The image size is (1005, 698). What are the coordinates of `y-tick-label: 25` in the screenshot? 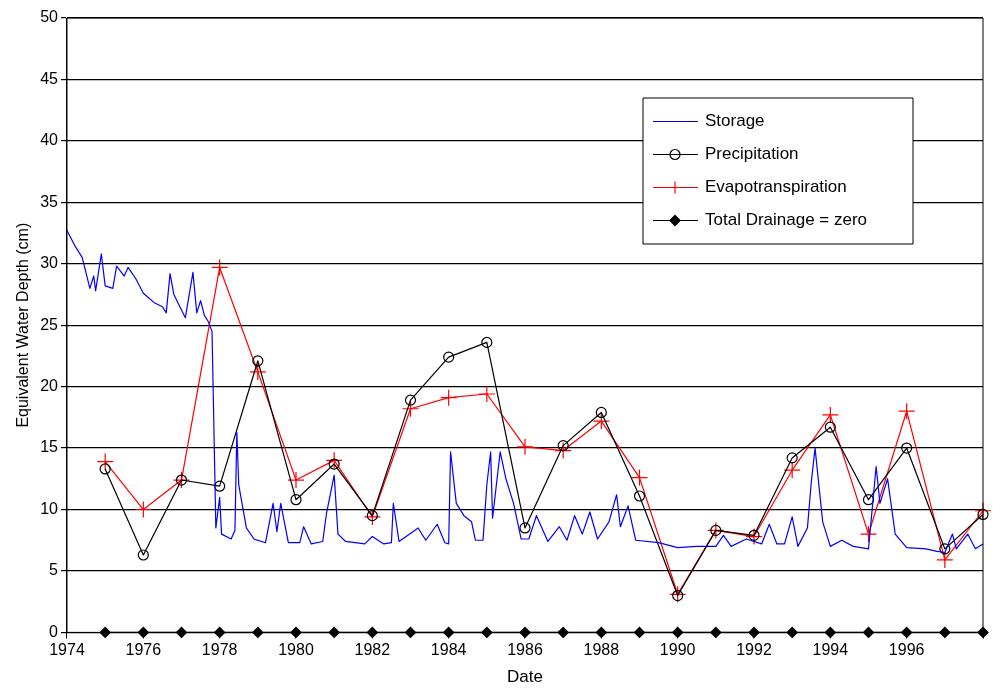 It's located at (49, 324).